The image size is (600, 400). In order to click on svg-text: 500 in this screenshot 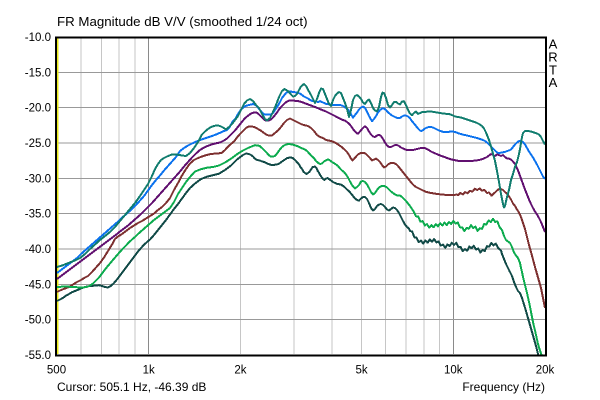, I will do `click(56, 371)`.